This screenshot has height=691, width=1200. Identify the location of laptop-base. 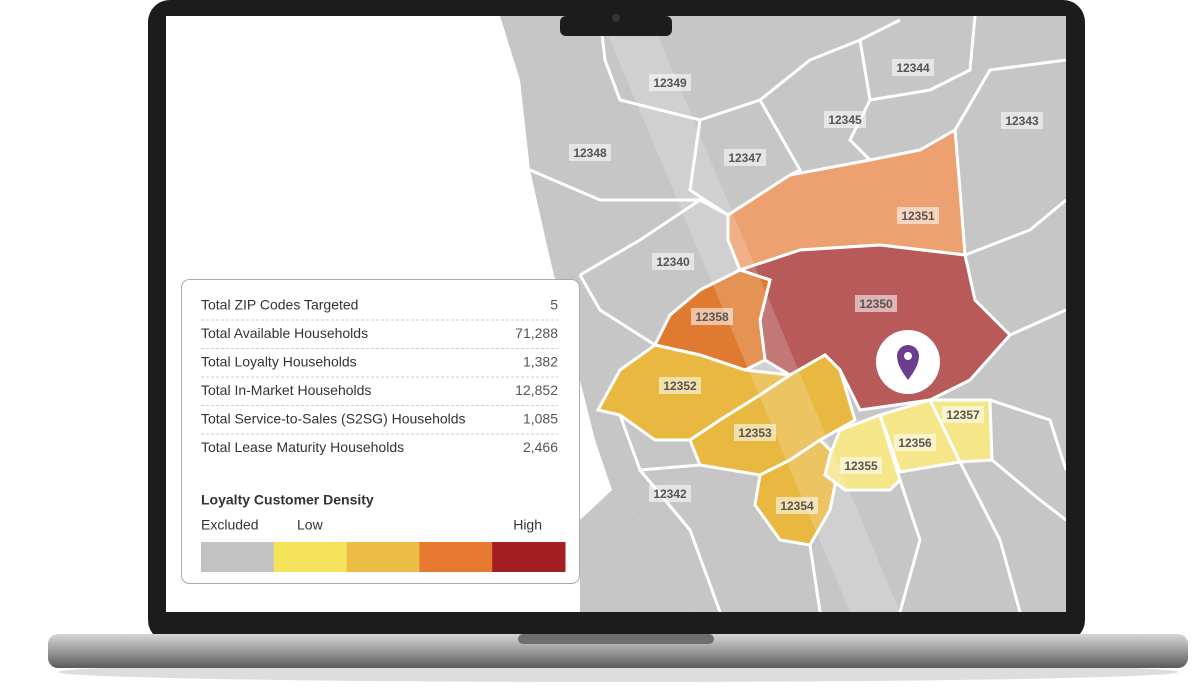
(618, 651).